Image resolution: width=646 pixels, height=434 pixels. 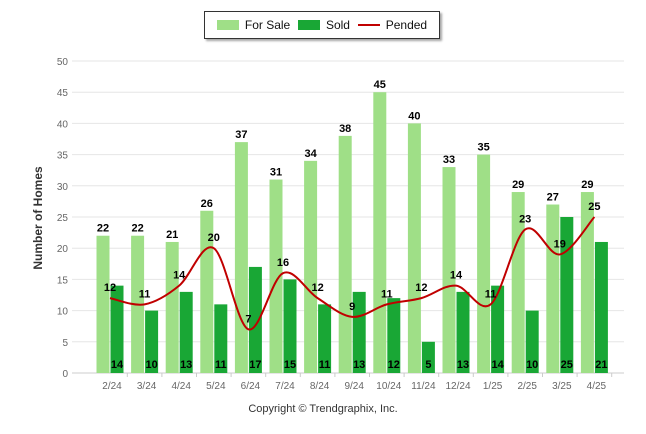 What do you see at coordinates (276, 173) in the screenshot?
I see `label-for-sale: 31` at bounding box center [276, 173].